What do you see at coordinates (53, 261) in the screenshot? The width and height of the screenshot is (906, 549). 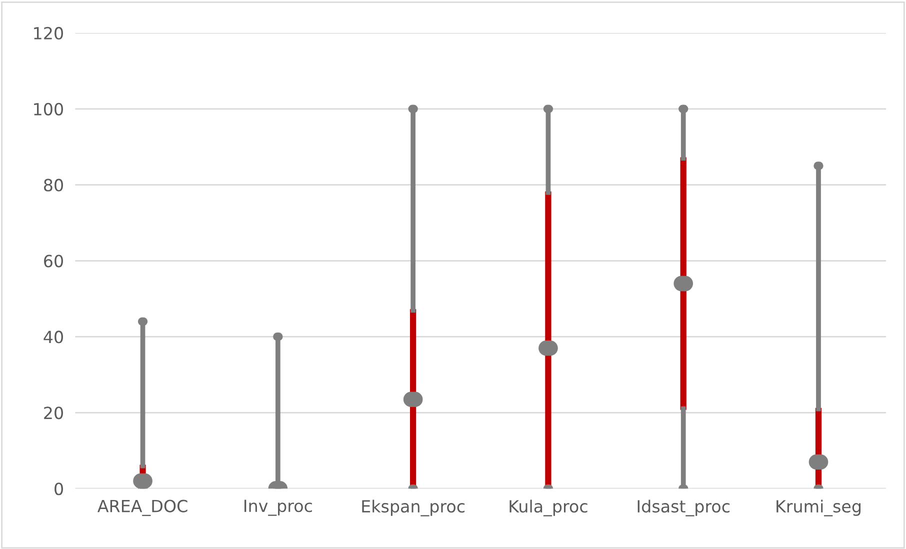 I see `y-tick-label: 60` at bounding box center [53, 261].